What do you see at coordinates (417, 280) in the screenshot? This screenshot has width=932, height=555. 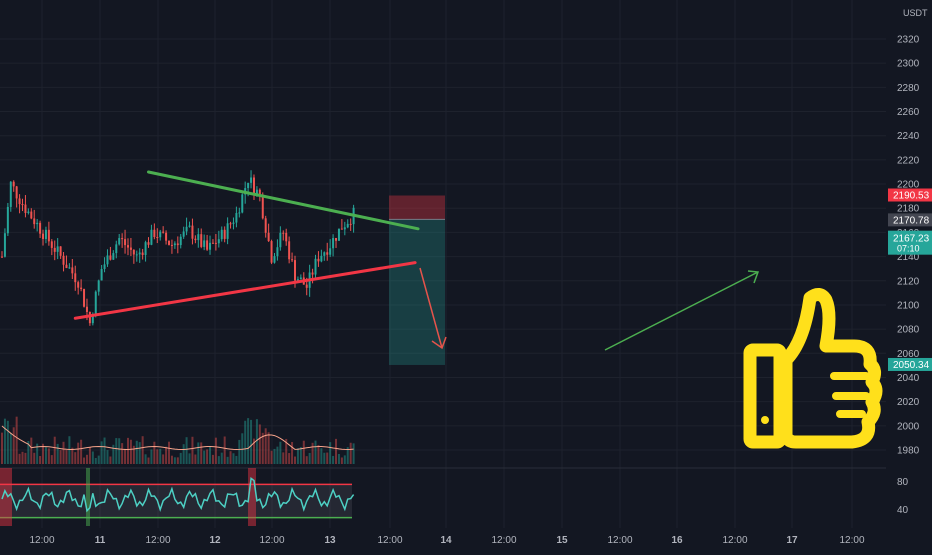 I see `short-position-tool` at bounding box center [417, 280].